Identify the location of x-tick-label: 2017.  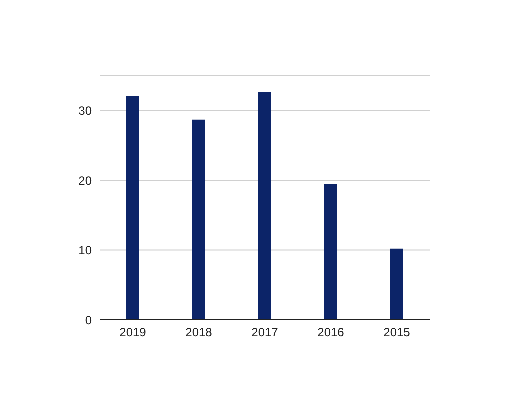
(265, 333).